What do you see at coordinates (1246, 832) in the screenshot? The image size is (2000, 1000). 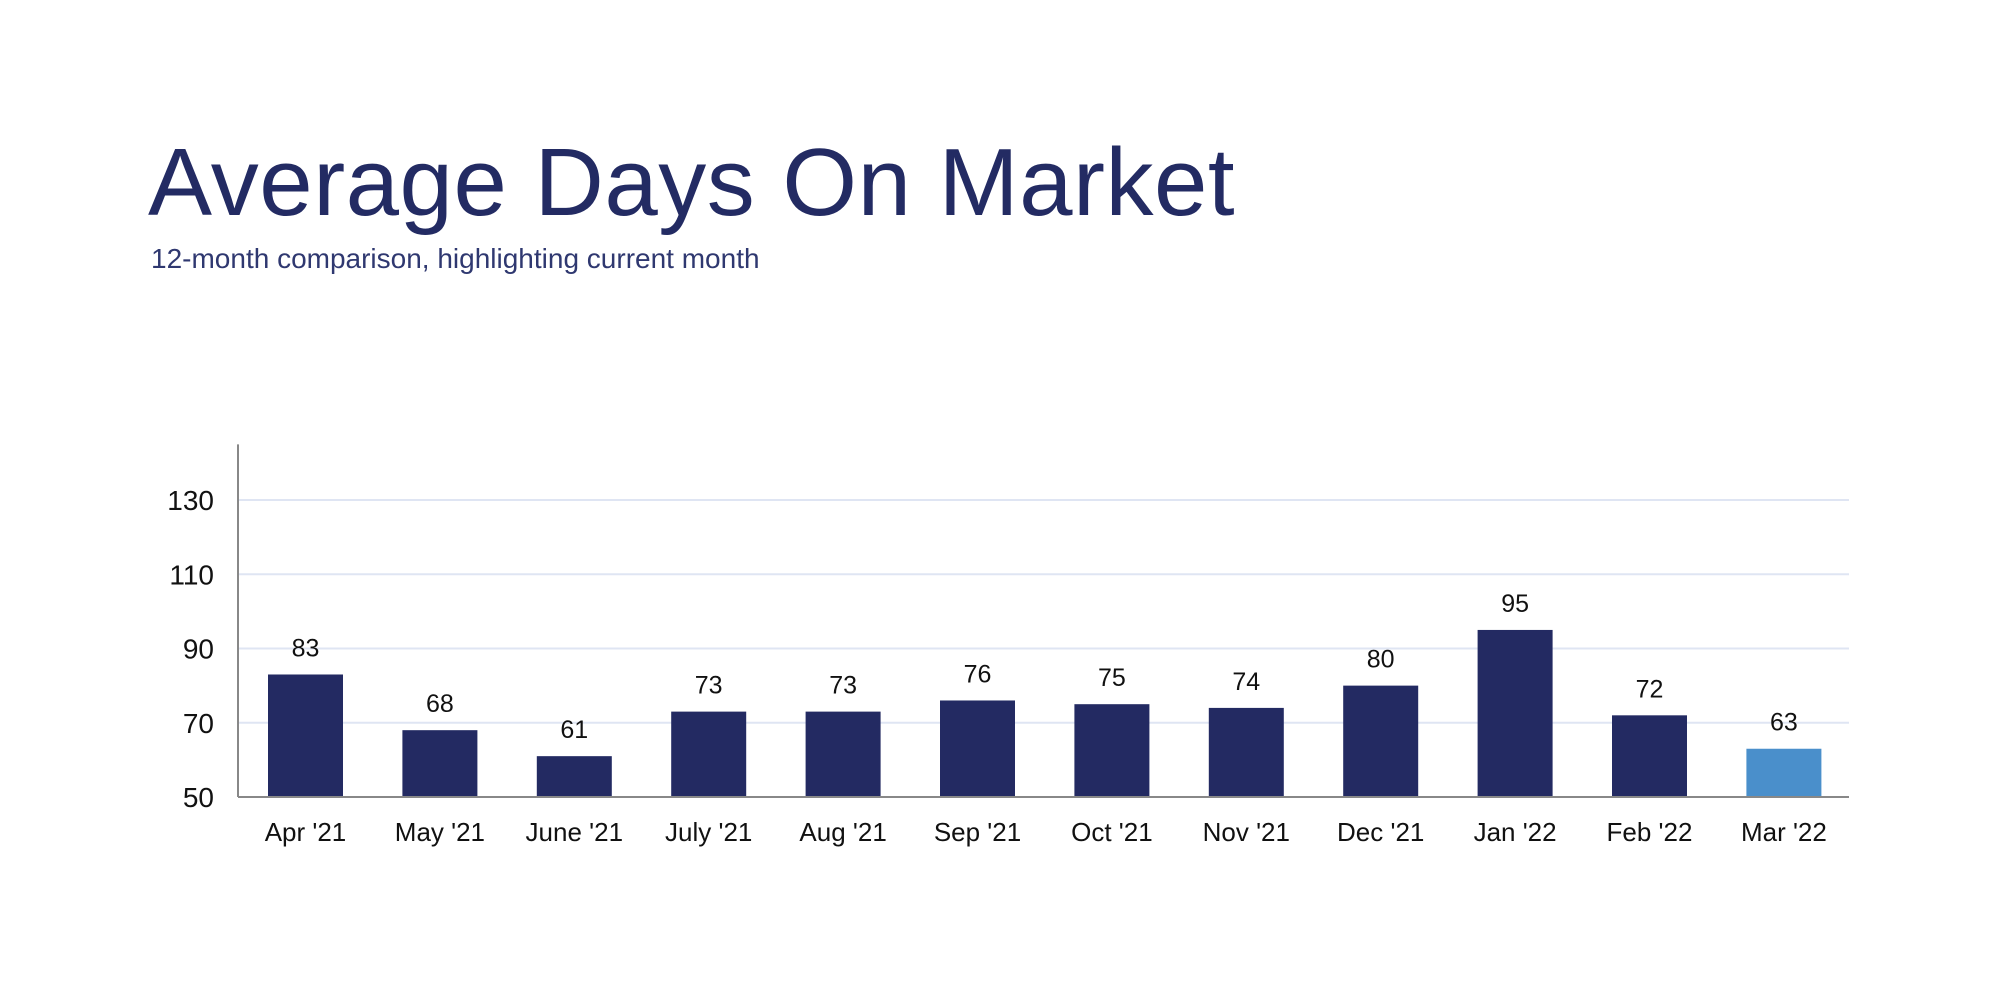 I see `x-tick-label: Nov '21` at bounding box center [1246, 832].